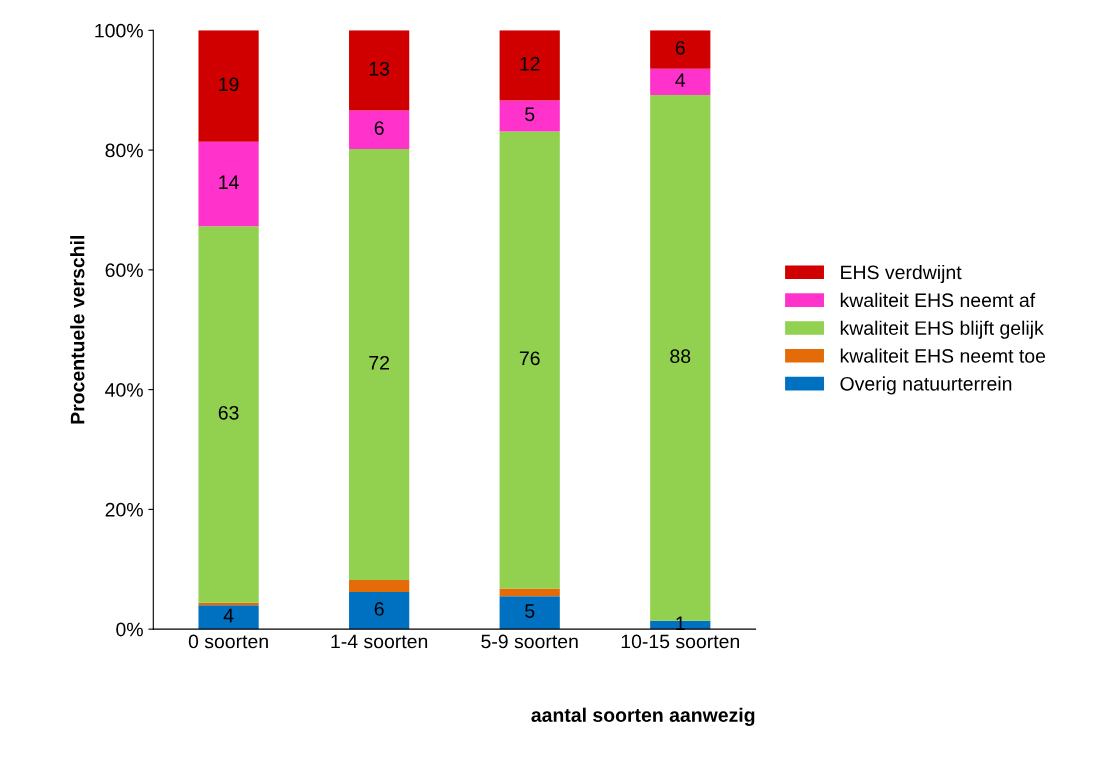  Describe the element at coordinates (228, 641) in the screenshot. I see `x-tick-label: 0 soorten` at that location.